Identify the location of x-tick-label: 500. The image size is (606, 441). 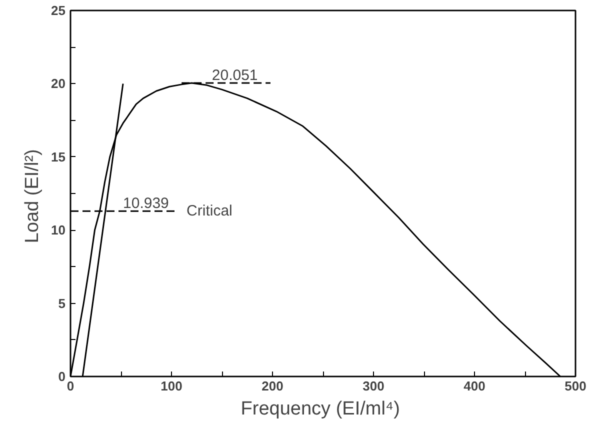
(575, 386).